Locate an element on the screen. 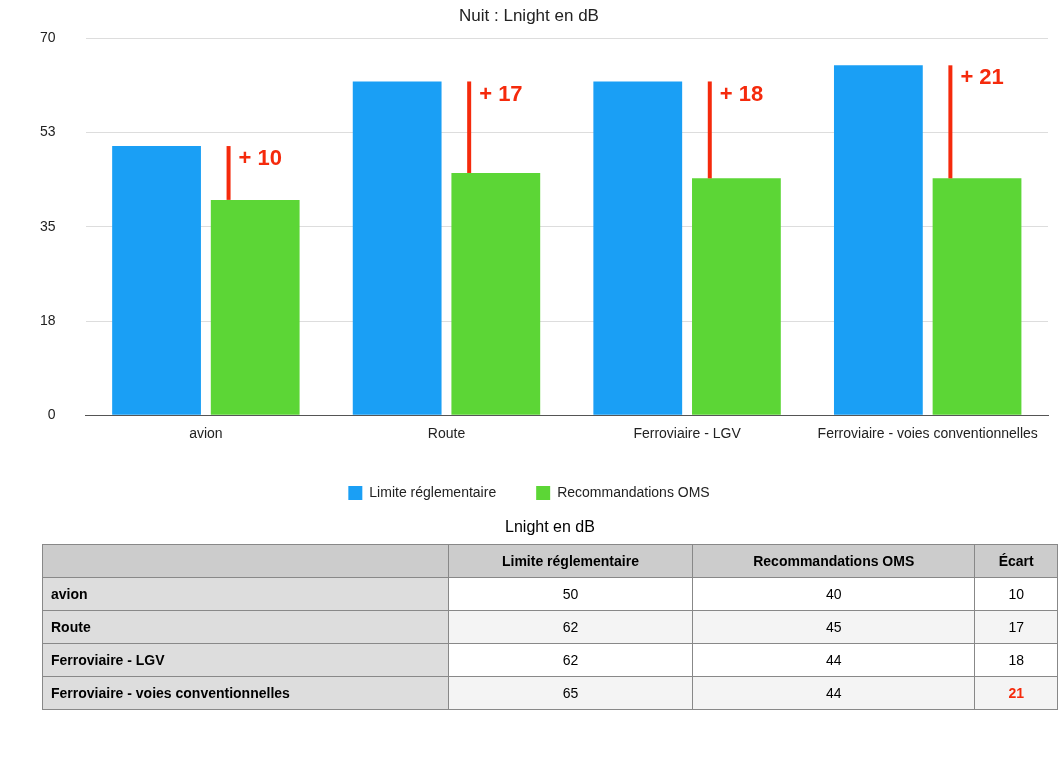  chart-title: Nuit : Lnight en dB is located at coordinates (529, 15).